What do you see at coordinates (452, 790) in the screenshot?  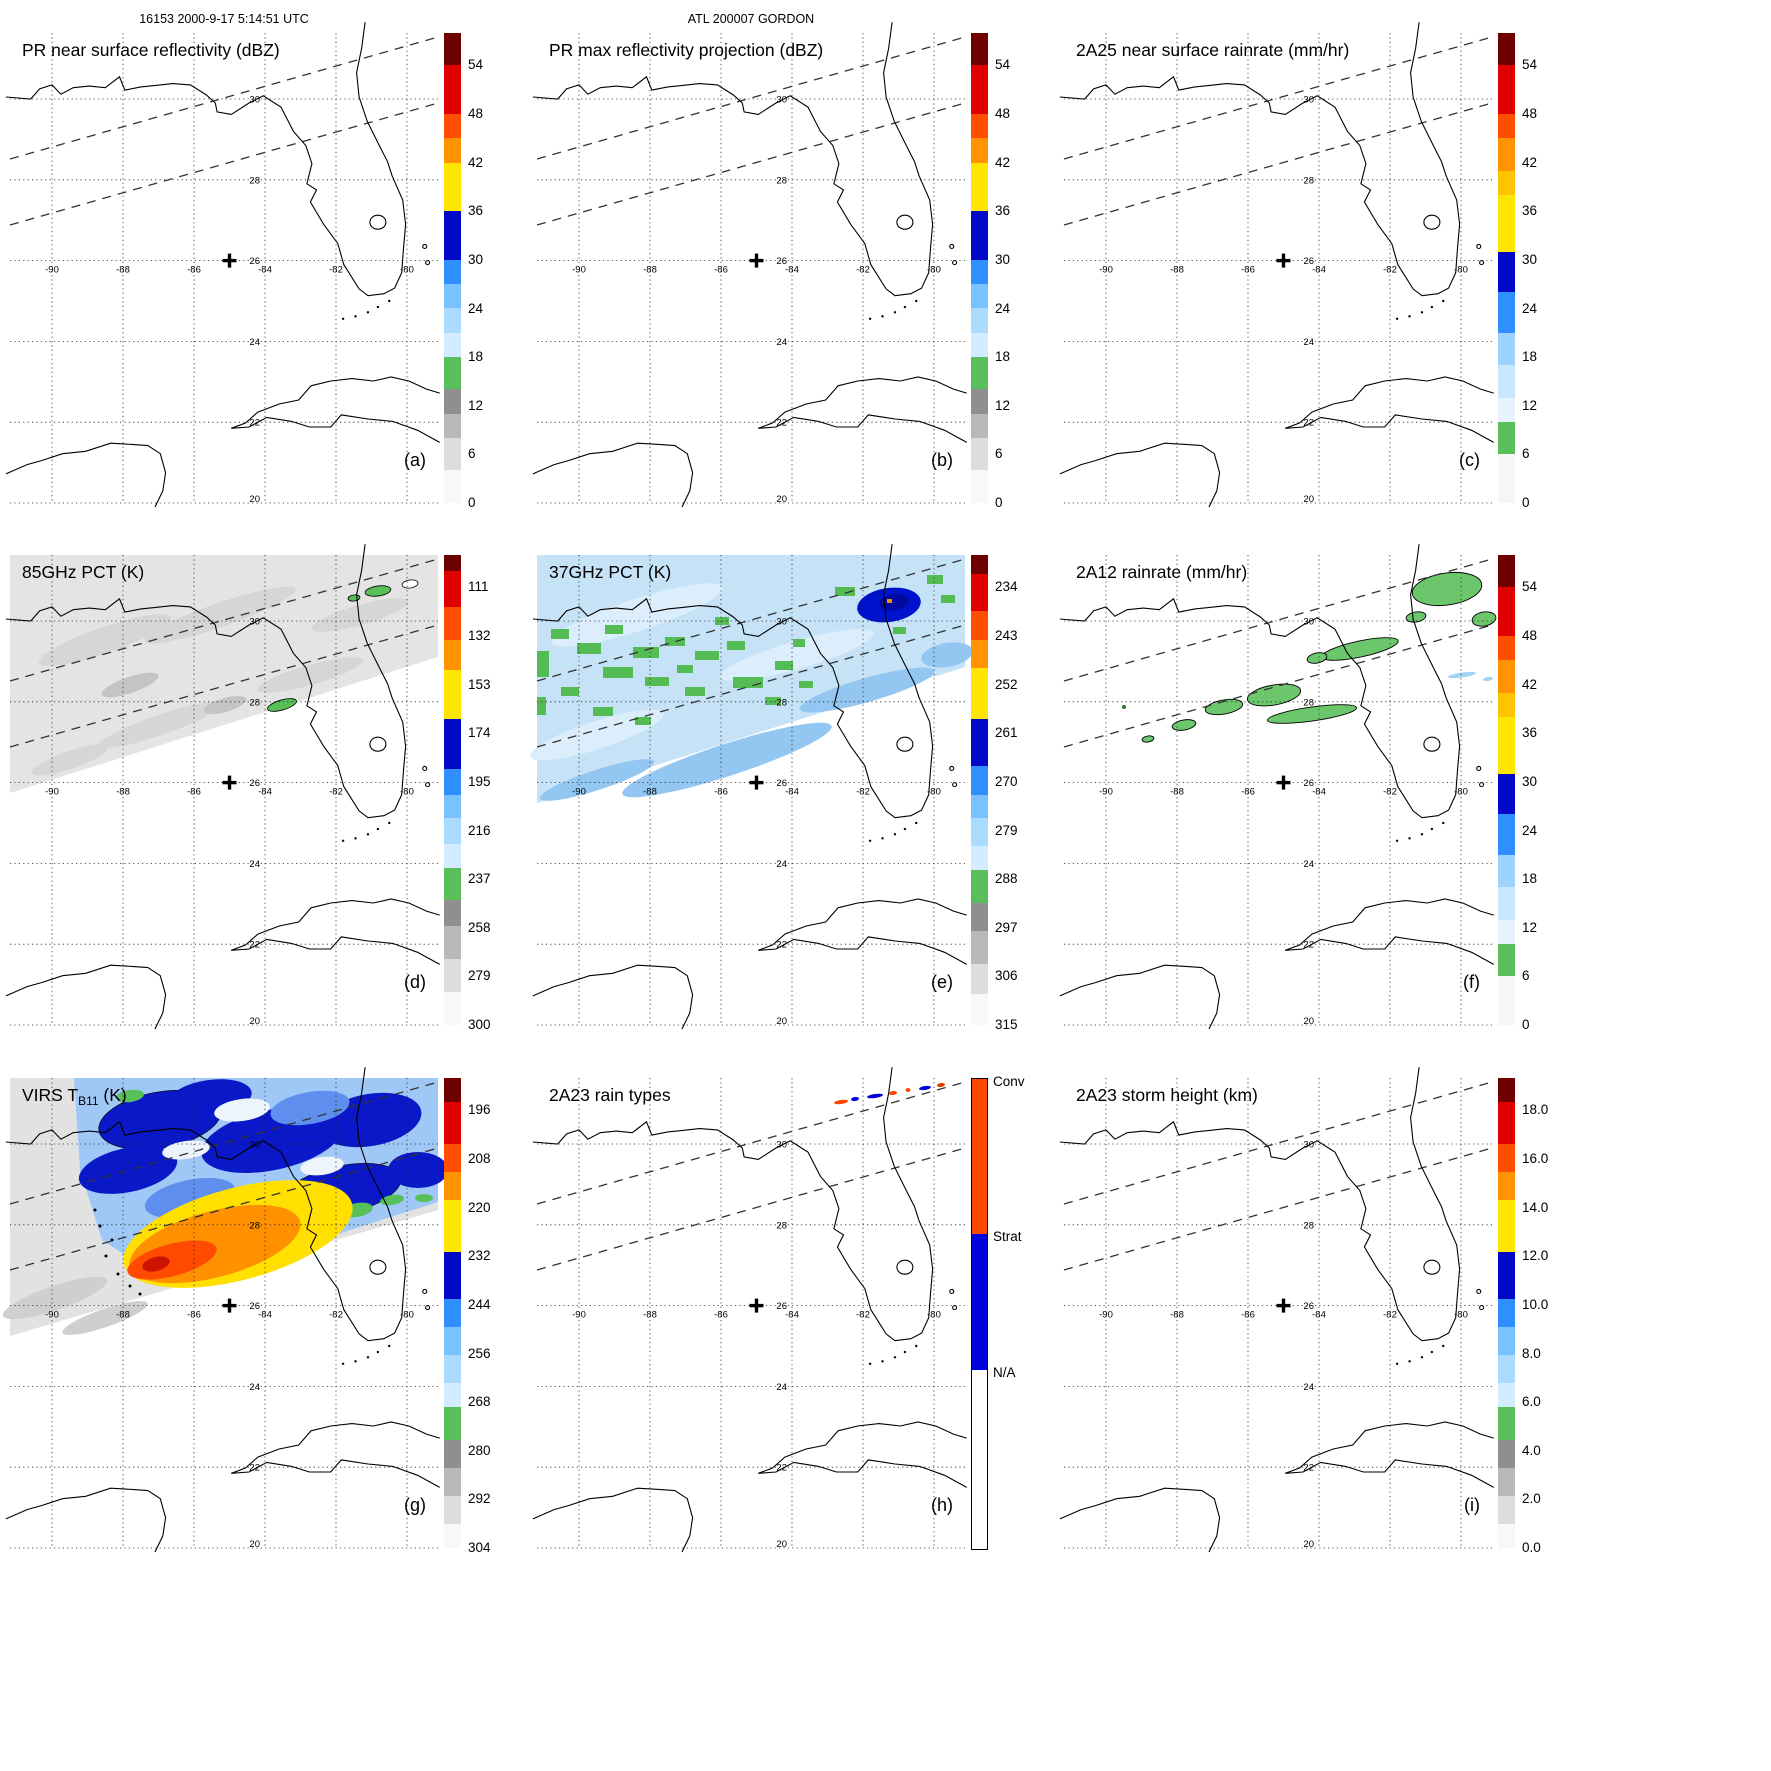 I see `colorbar-d` at bounding box center [452, 790].